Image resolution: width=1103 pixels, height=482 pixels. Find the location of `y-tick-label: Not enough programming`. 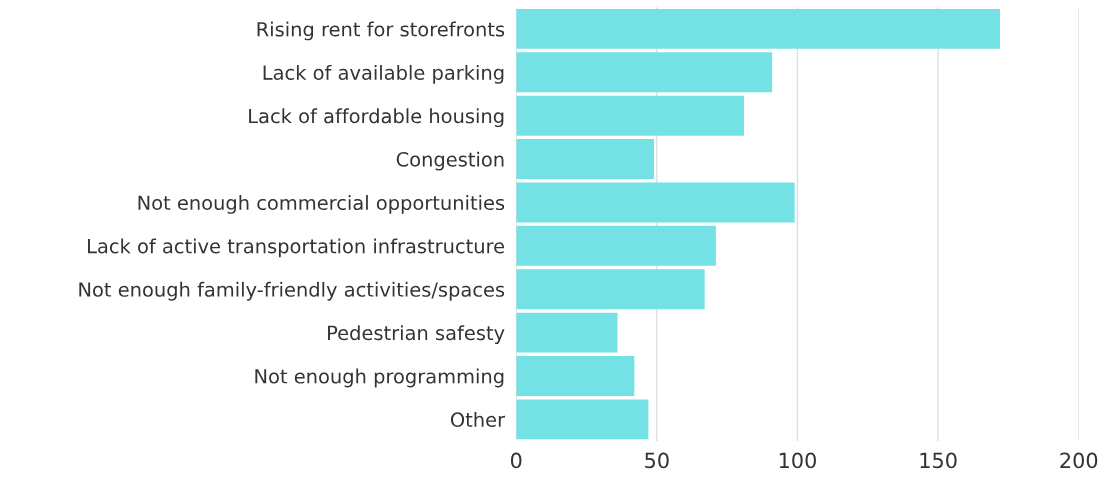

y-tick-label: Not enough programming is located at coordinates (379, 378).